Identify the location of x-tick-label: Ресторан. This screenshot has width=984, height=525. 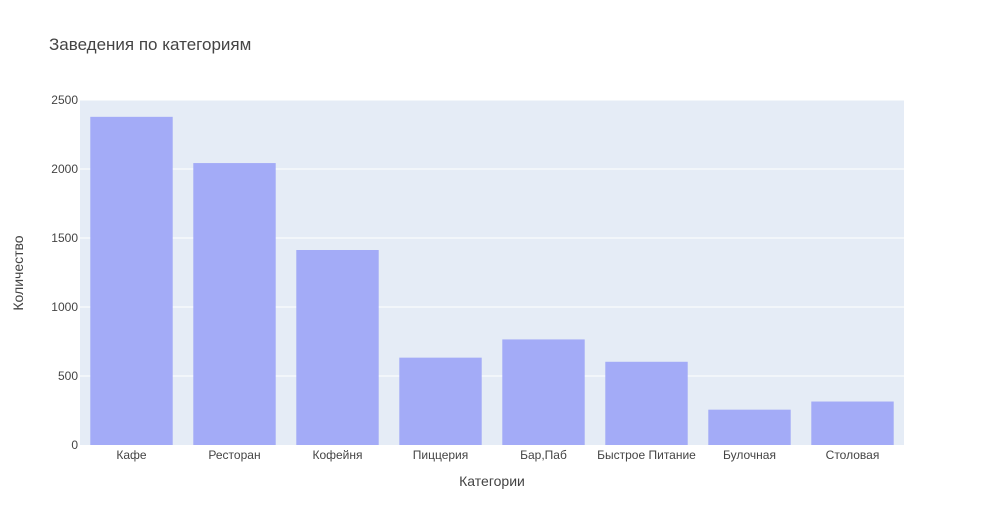
(234, 455).